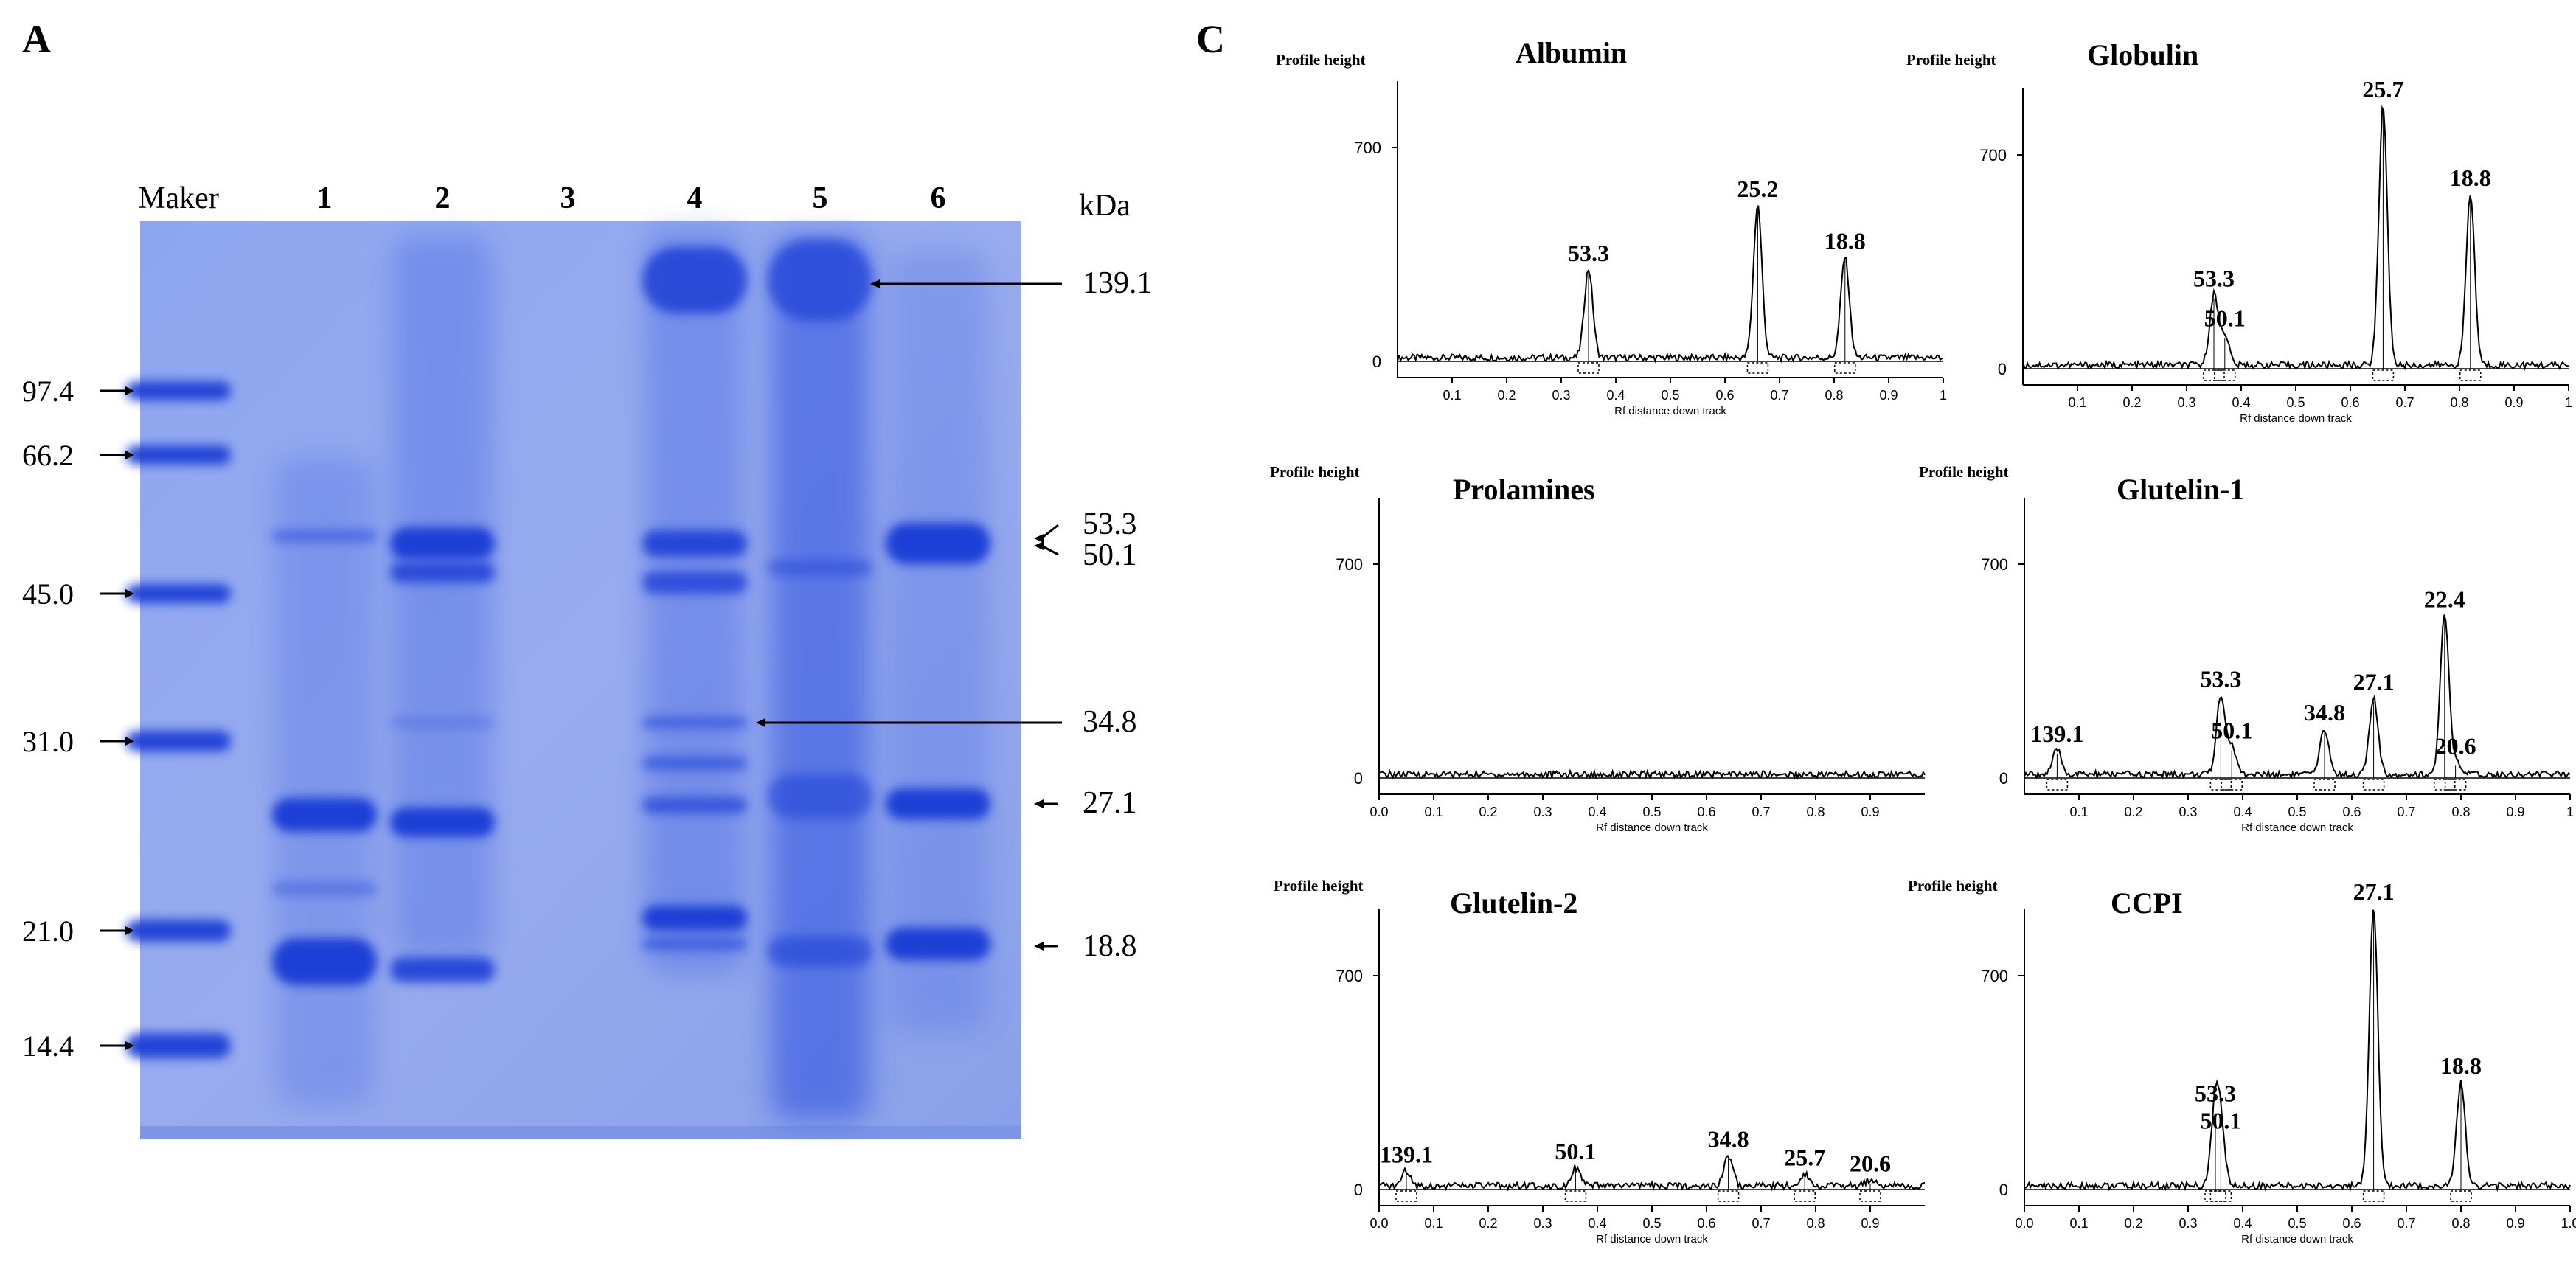 The width and height of the screenshot is (2576, 1278). Describe the element at coordinates (1524, 489) in the screenshot. I see `chart-title: Prolamines` at that location.